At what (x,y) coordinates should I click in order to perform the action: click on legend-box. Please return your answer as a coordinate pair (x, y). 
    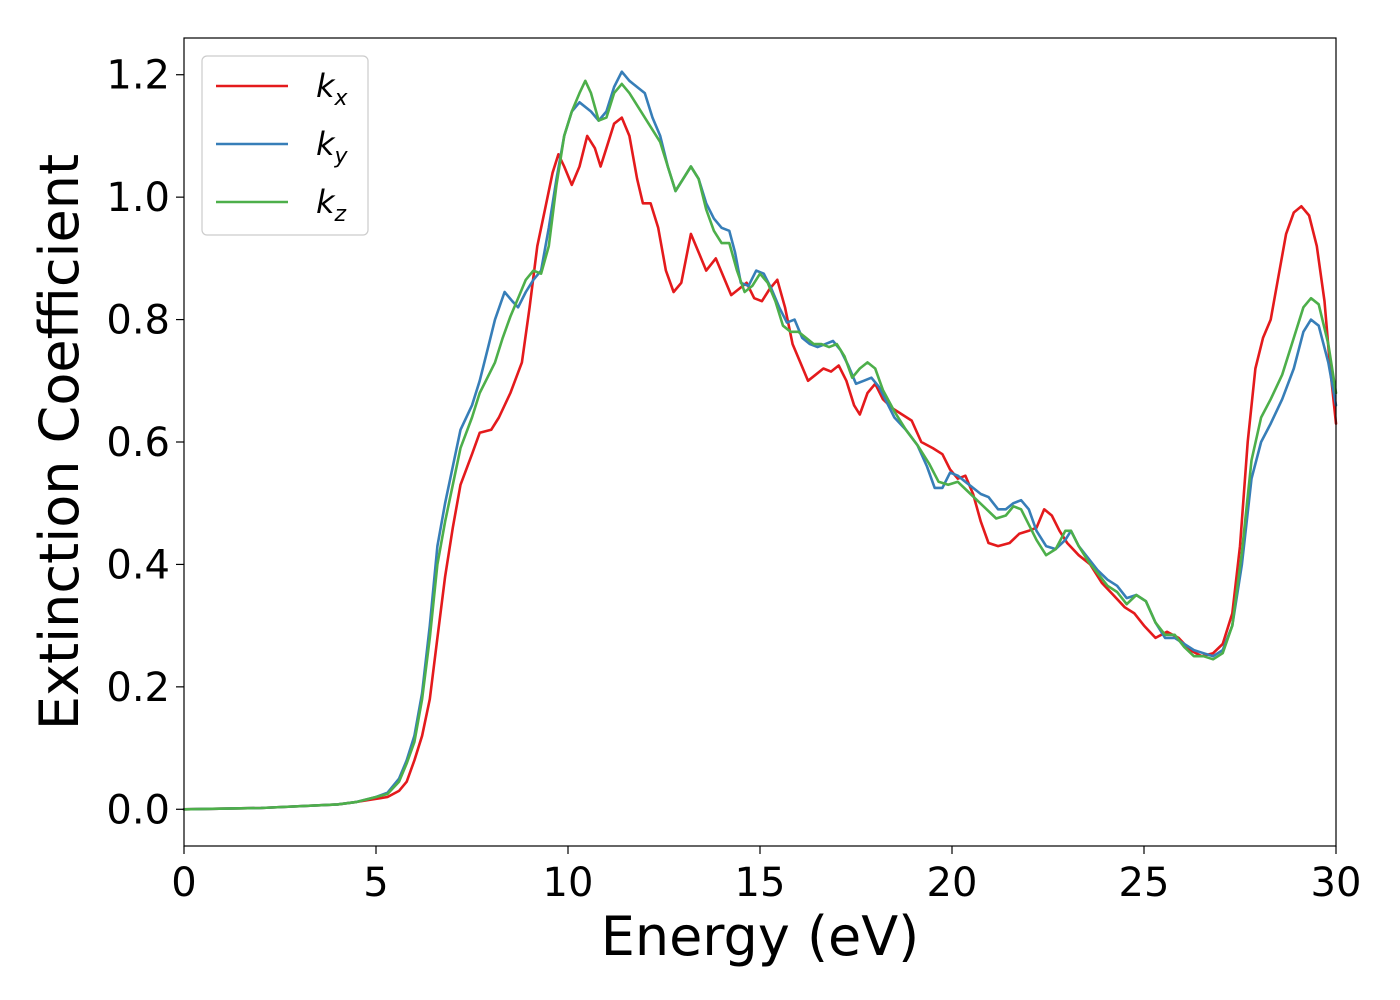
    Looking at the image, I should click on (285, 145).